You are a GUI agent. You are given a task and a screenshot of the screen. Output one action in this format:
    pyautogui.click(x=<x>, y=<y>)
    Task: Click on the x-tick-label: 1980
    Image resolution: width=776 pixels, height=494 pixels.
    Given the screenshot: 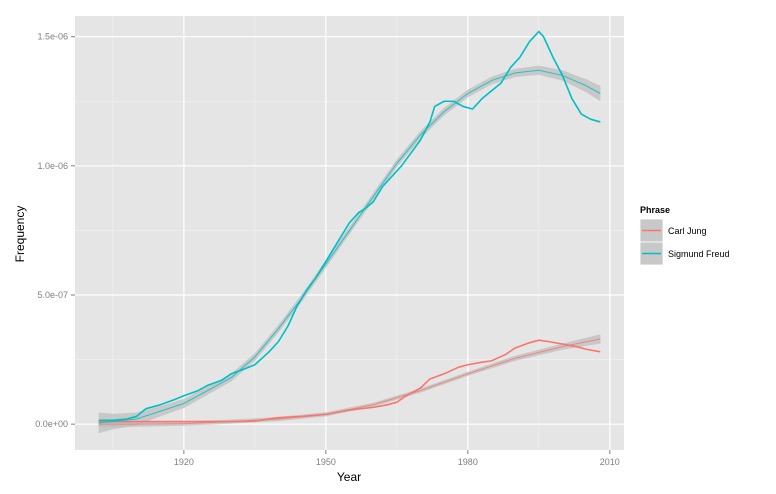 What is the action you would take?
    pyautogui.click(x=468, y=462)
    